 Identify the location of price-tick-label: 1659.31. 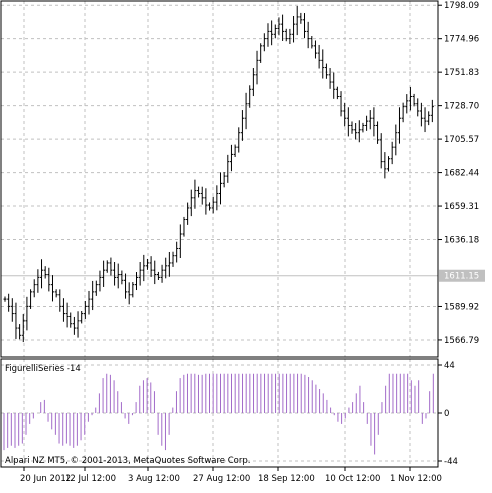
(461, 207).